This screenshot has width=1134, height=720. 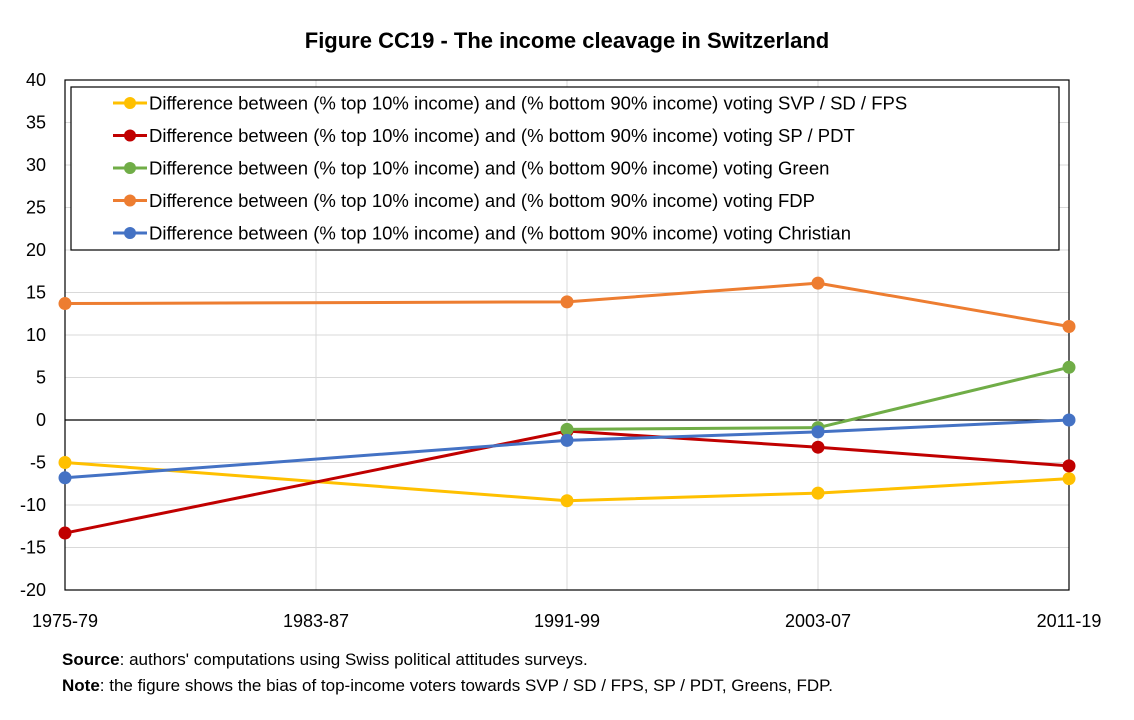 I want to click on y-tick-label: 25, so click(x=36, y=208).